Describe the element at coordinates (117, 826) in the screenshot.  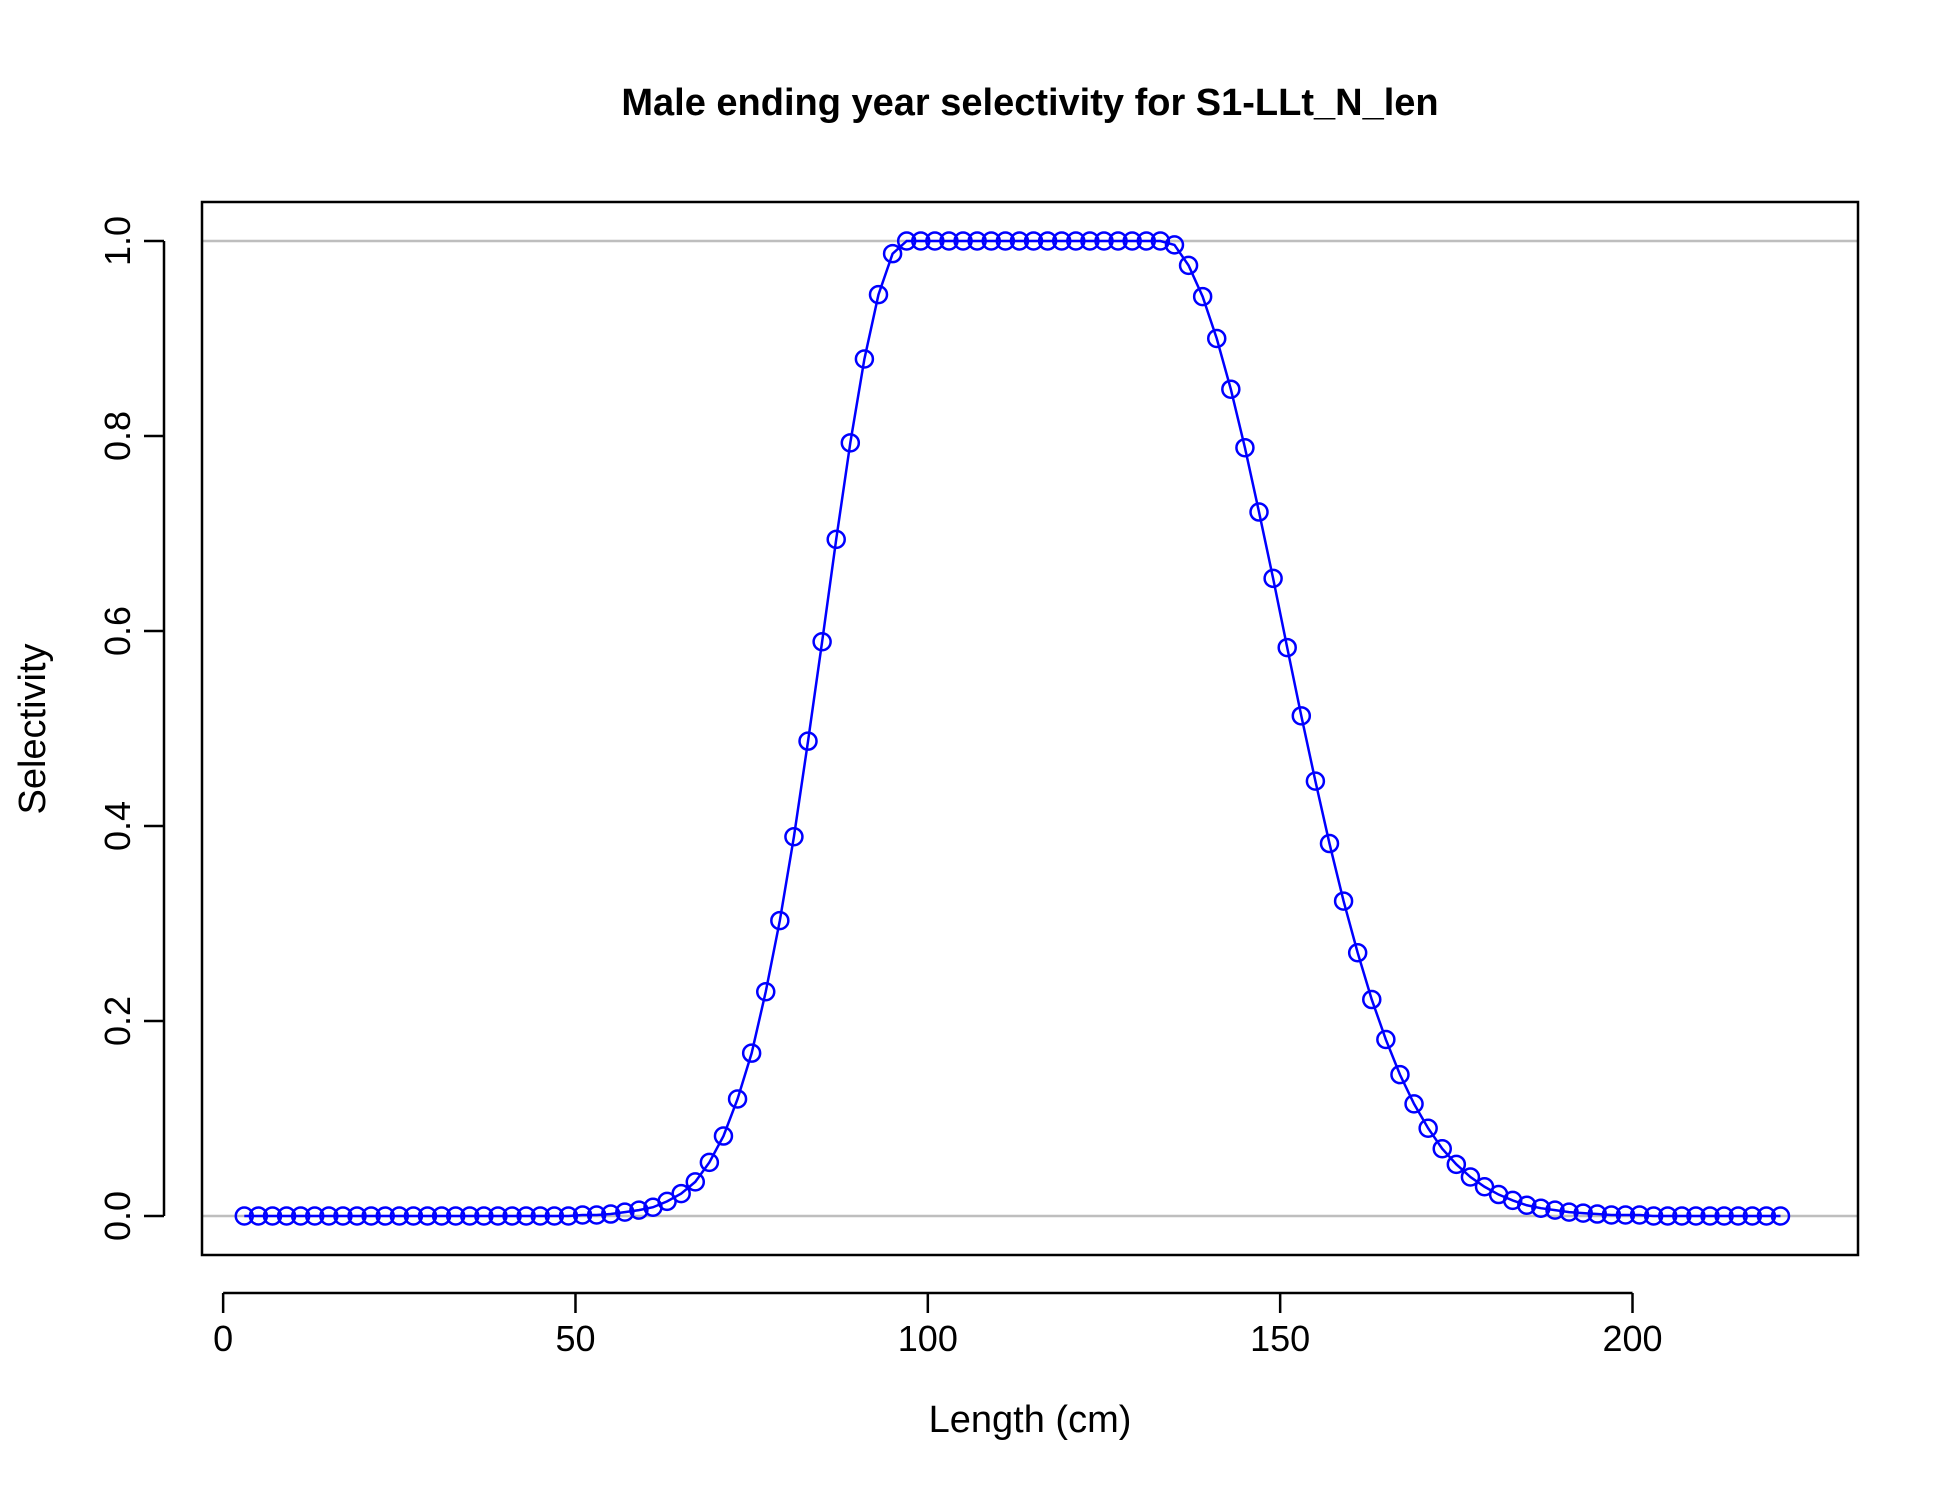
I see `y-tick-label: 0.4` at that location.